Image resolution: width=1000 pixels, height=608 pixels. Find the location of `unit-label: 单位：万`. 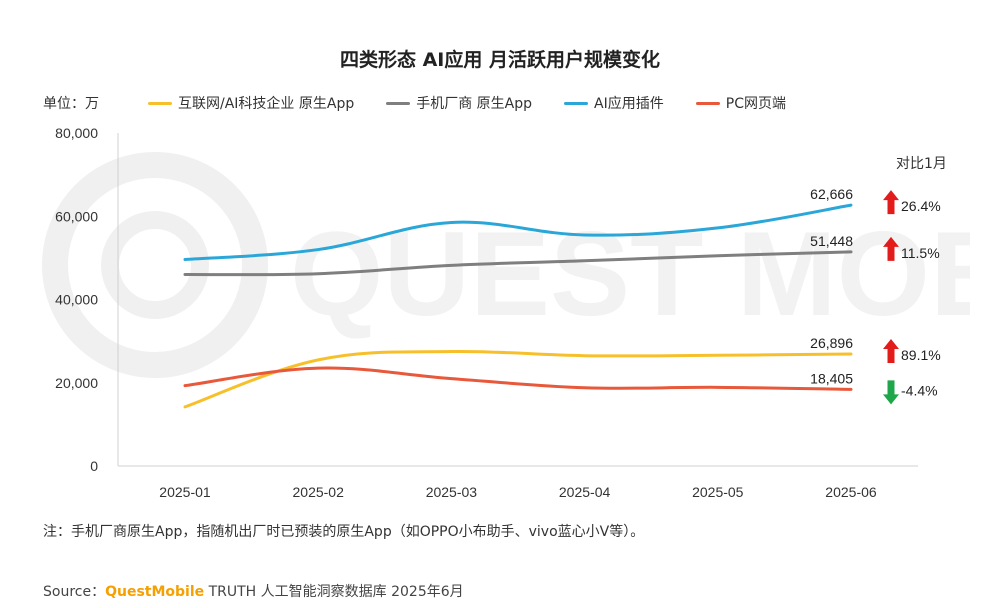

unit-label: 单位：万 is located at coordinates (71, 104).